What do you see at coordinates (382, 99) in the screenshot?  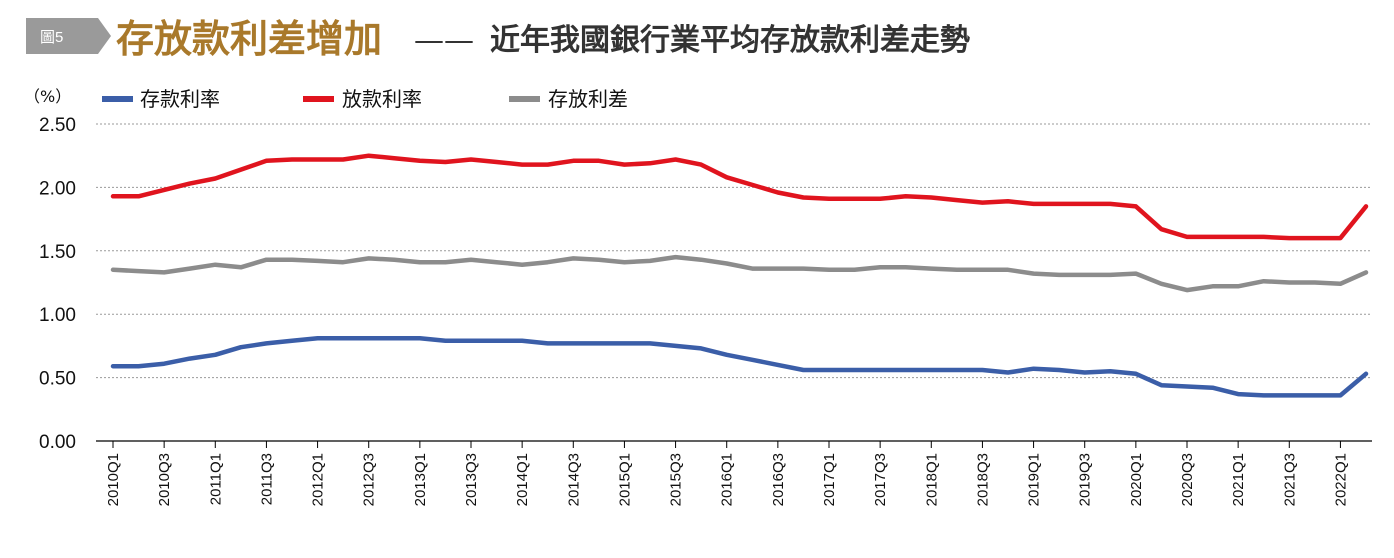 I see `legend-label-loan: 放款利率` at bounding box center [382, 99].